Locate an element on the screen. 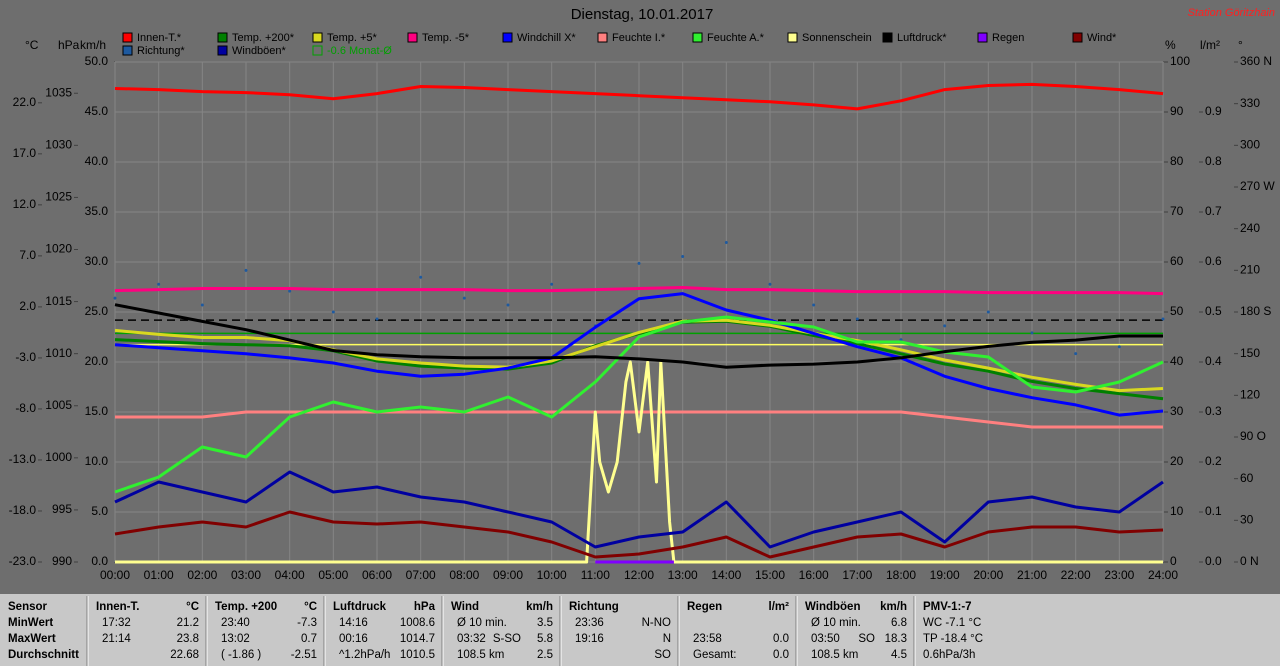 This screenshot has height=666, width=1280. legend-label: Temp. -5* is located at coordinates (446, 38).